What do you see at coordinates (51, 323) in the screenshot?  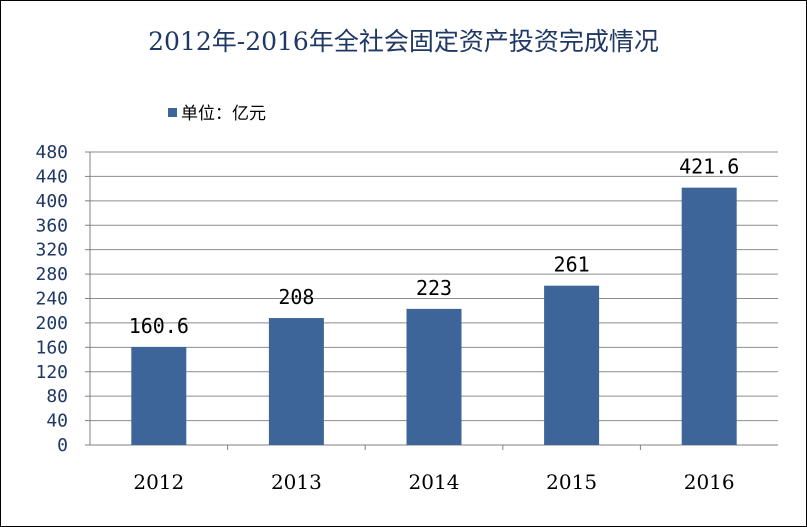 I see `y-tick-label: 200` at bounding box center [51, 323].